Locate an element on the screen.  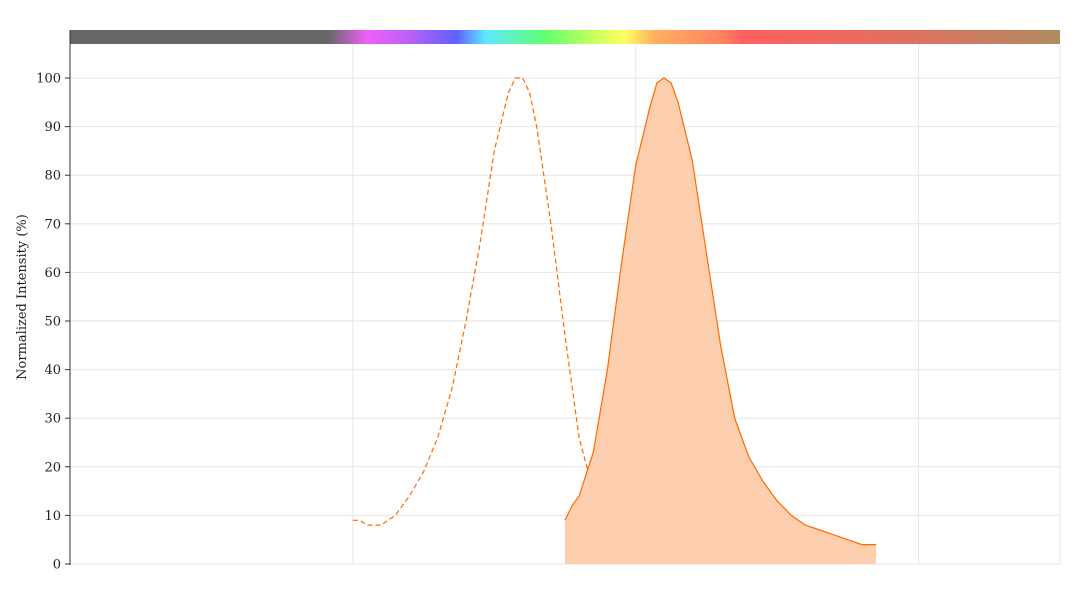
y-tick-label-40: 40 is located at coordinates (52, 370).